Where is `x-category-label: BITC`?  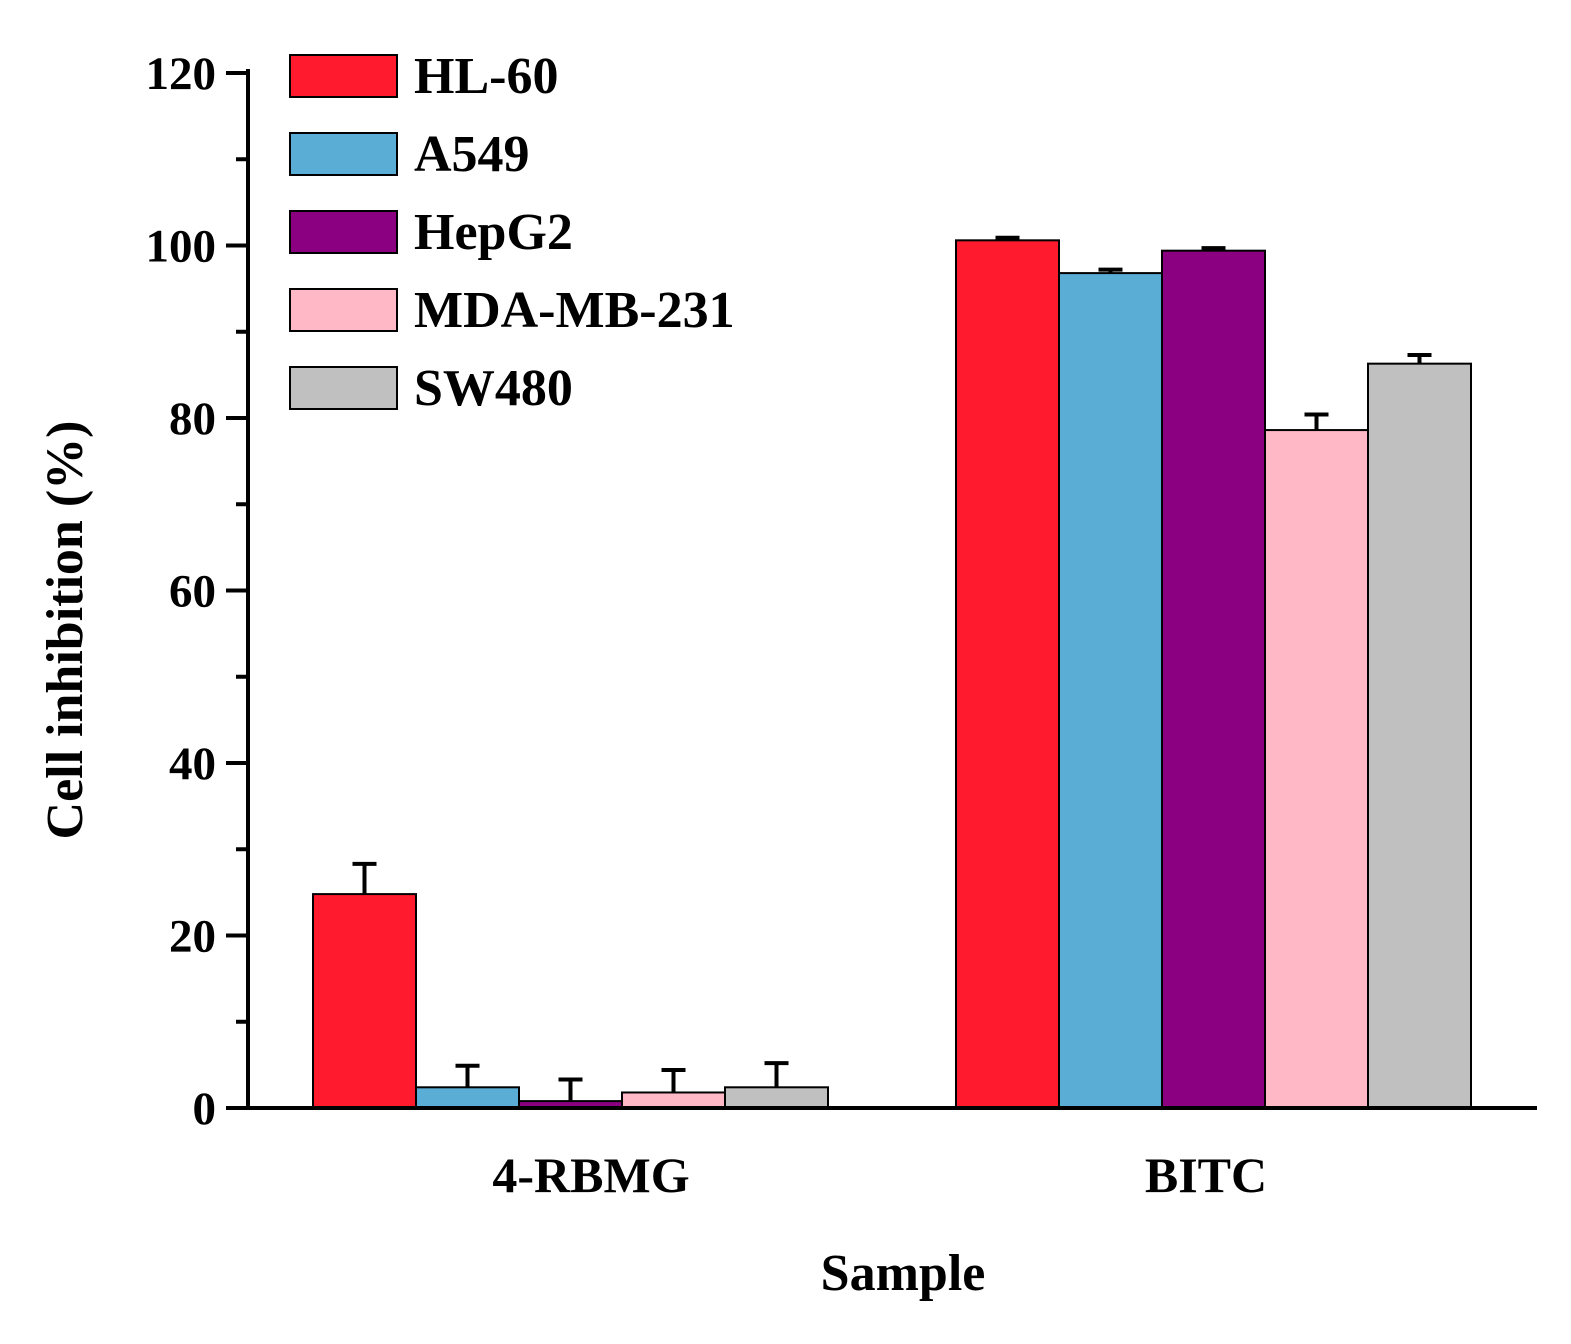 x-category-label: BITC is located at coordinates (1206, 1175).